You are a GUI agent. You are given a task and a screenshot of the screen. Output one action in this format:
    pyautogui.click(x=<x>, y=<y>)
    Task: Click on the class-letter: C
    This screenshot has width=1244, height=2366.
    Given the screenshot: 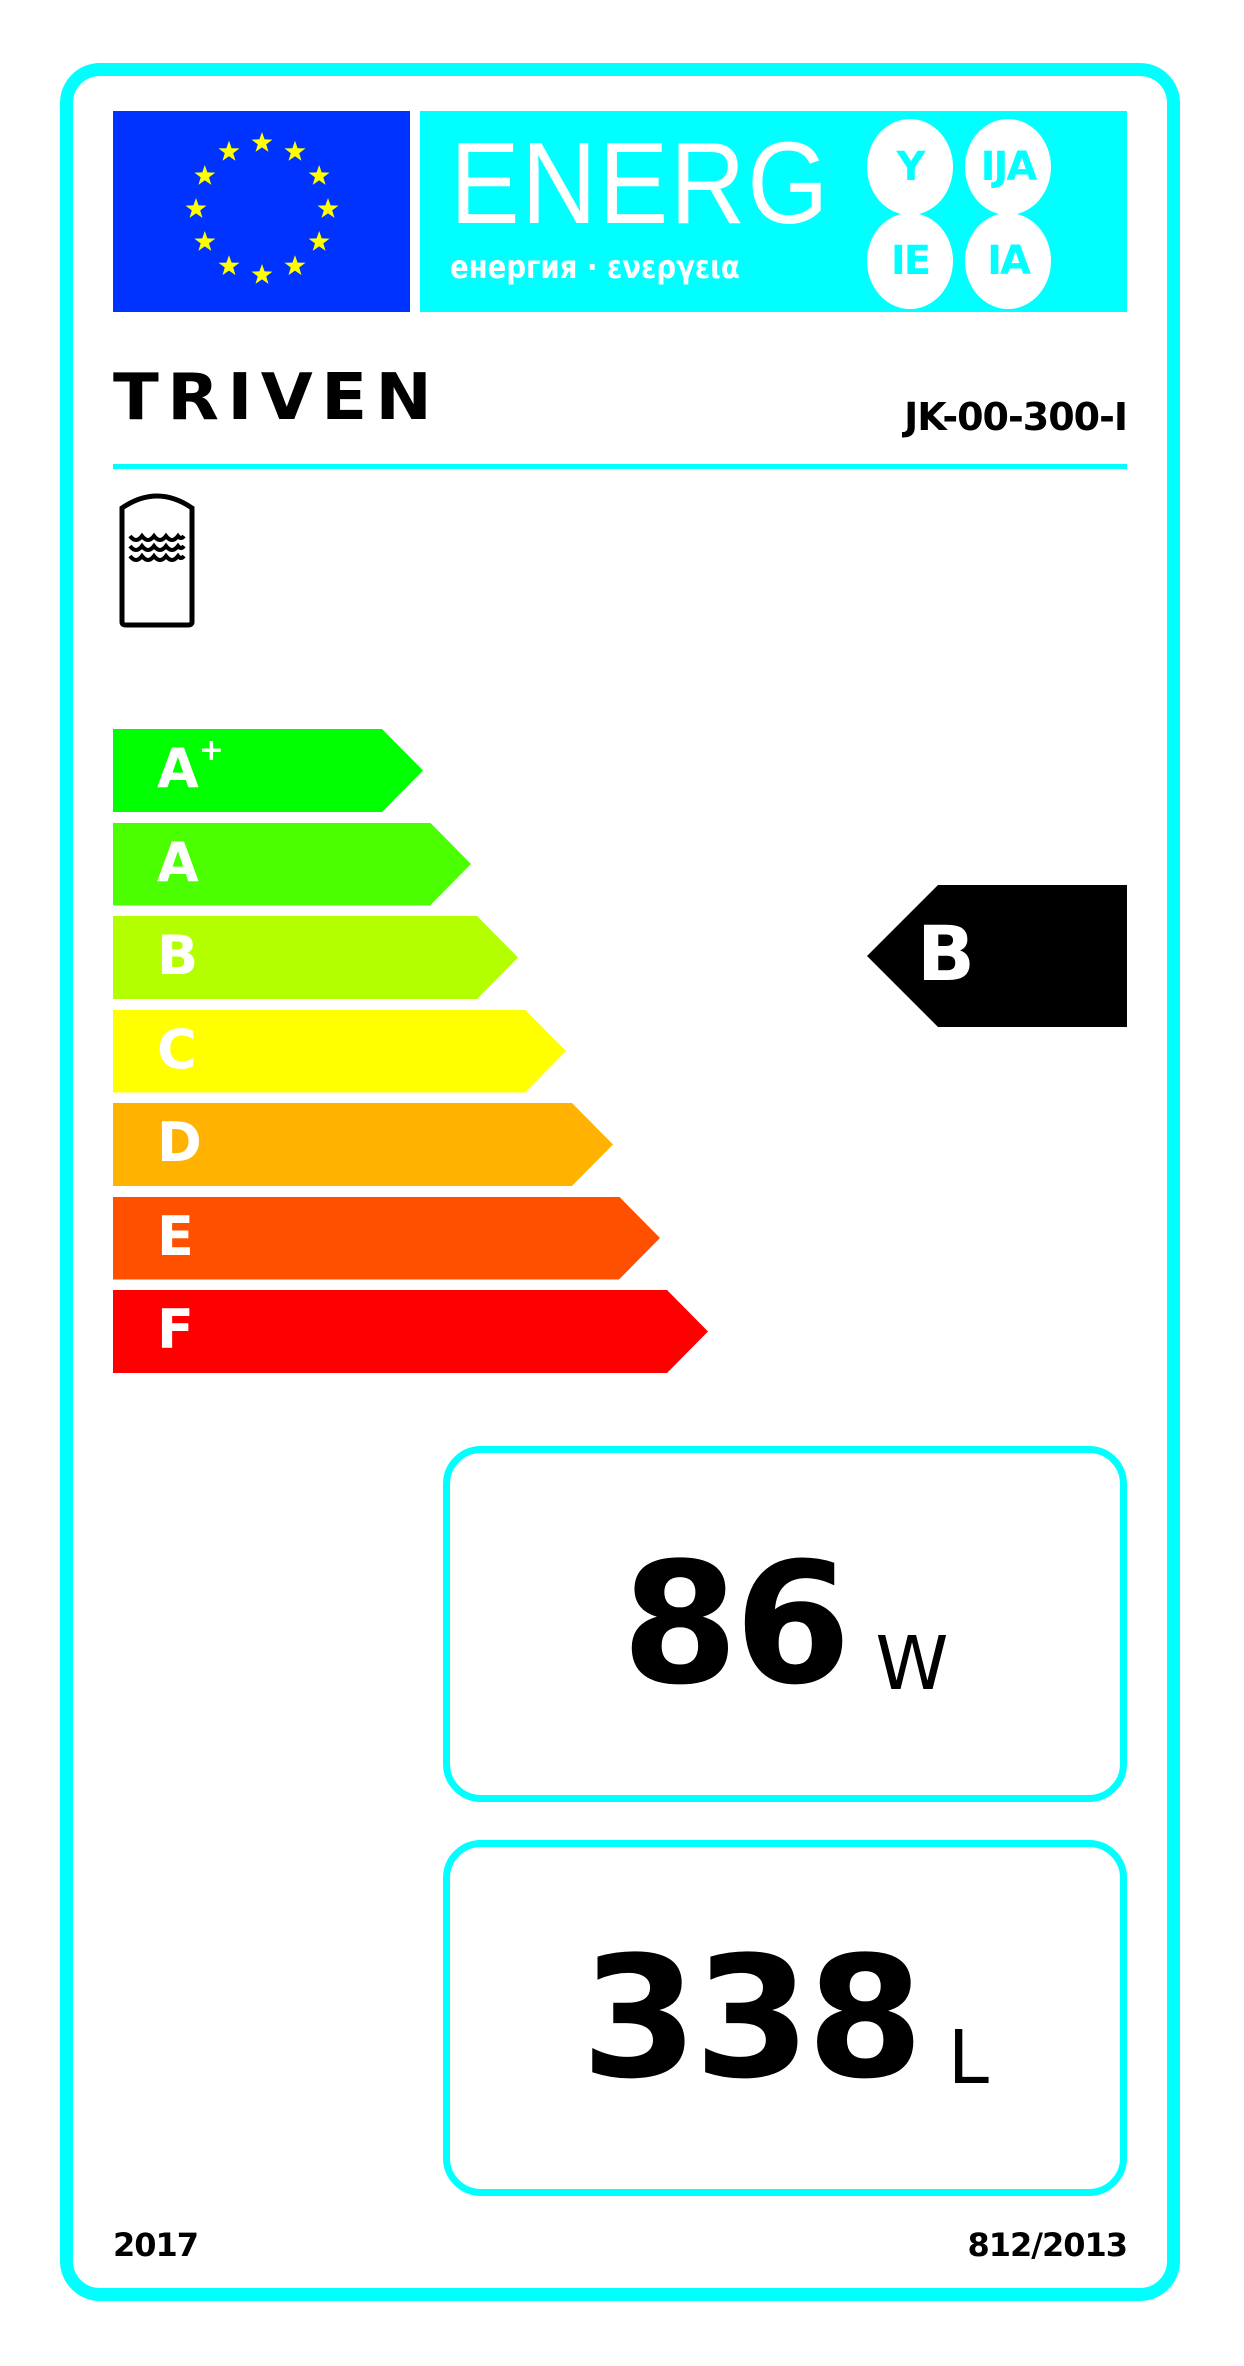 What is the action you would take?
    pyautogui.click(x=177, y=1049)
    